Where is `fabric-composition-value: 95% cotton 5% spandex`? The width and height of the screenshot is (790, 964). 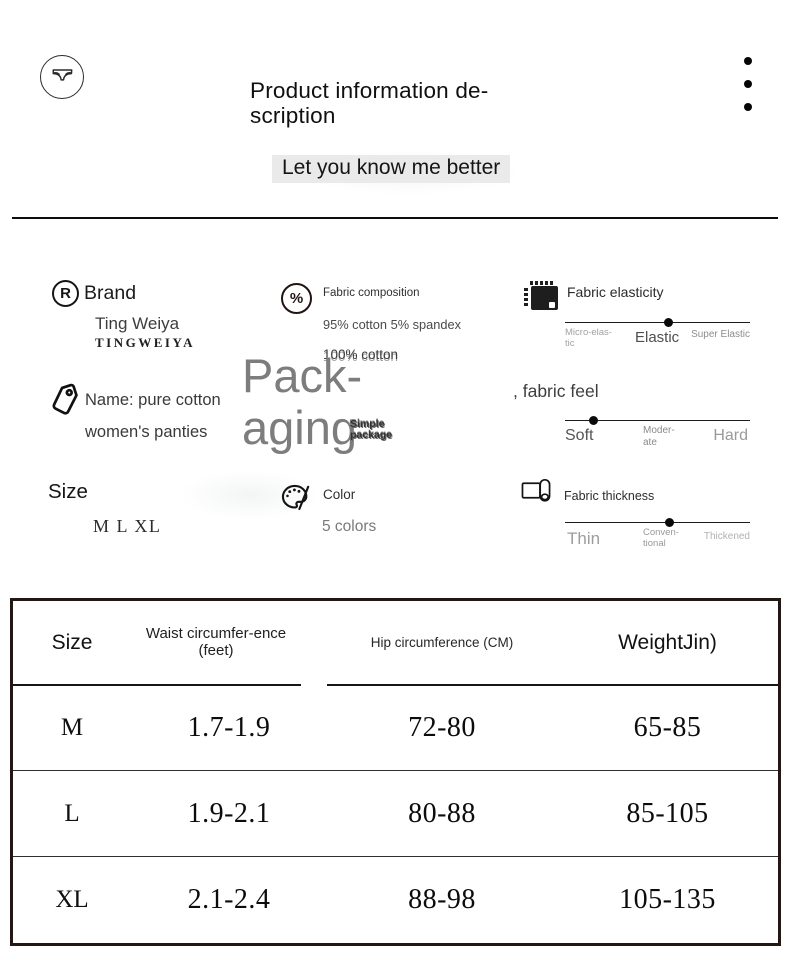
fabric-composition-value: 95% cotton 5% spandex is located at coordinates (392, 324).